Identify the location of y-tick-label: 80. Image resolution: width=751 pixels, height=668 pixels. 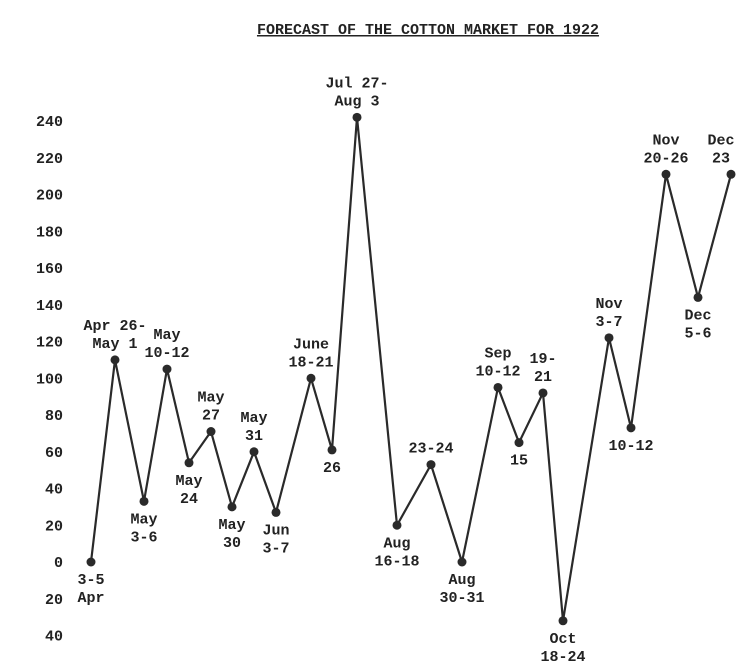
(54, 416).